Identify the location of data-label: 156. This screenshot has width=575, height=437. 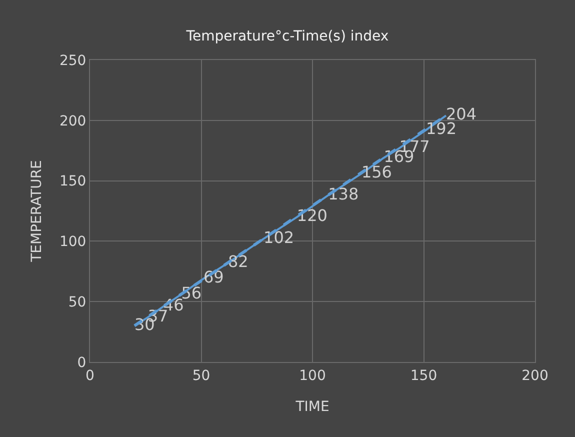
(376, 172).